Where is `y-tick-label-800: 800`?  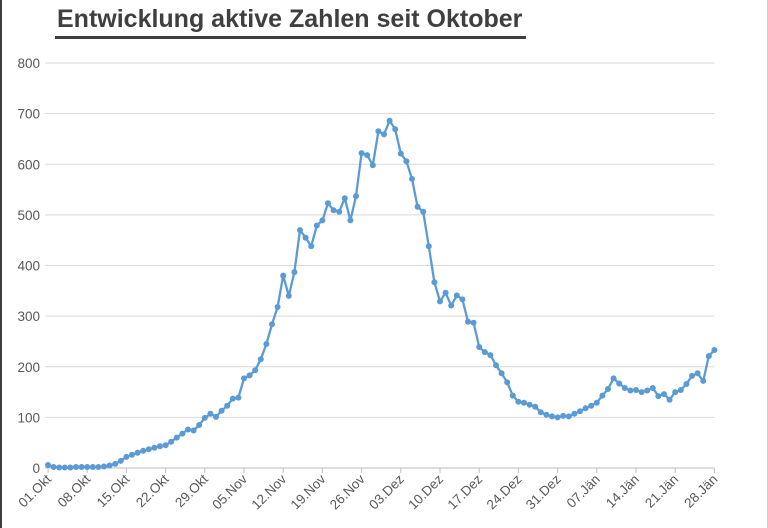
y-tick-label-800: 800 is located at coordinates (28, 63).